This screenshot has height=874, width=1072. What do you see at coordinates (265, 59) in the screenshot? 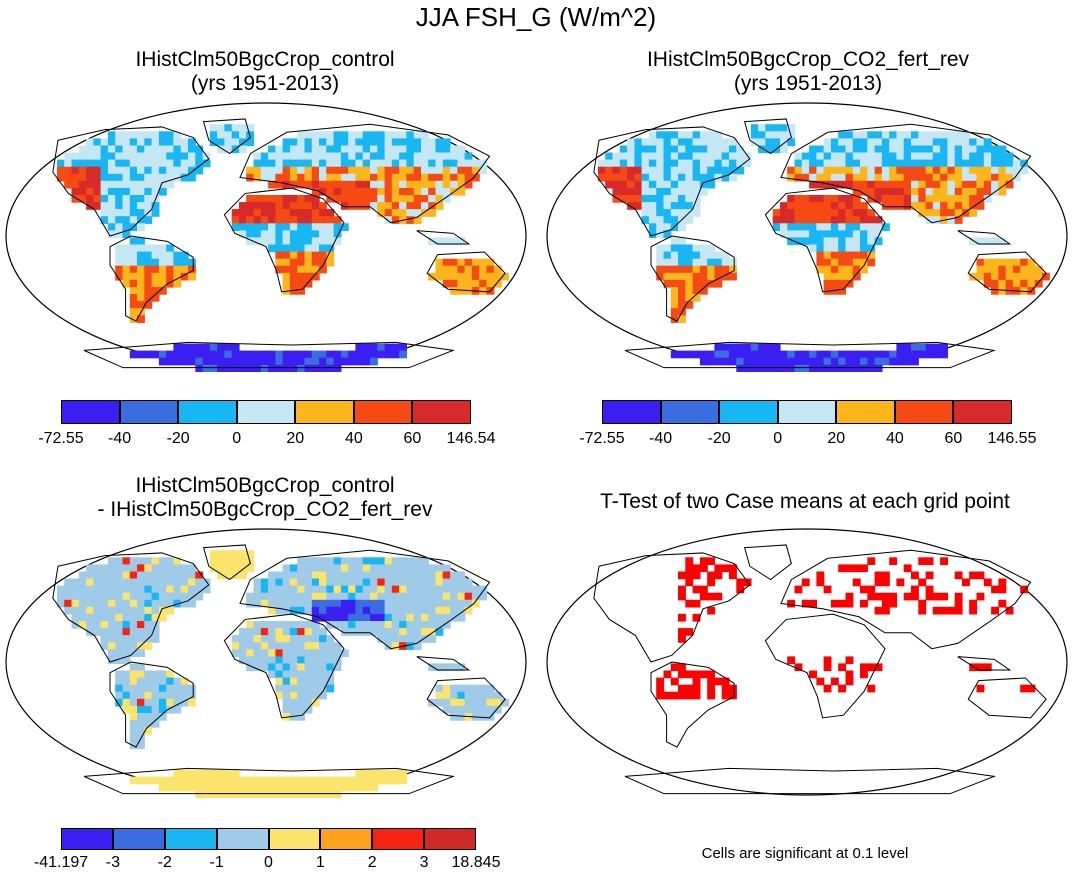
I see `panel-1-title-line1: IHistClm50BgcCrop_control` at bounding box center [265, 59].